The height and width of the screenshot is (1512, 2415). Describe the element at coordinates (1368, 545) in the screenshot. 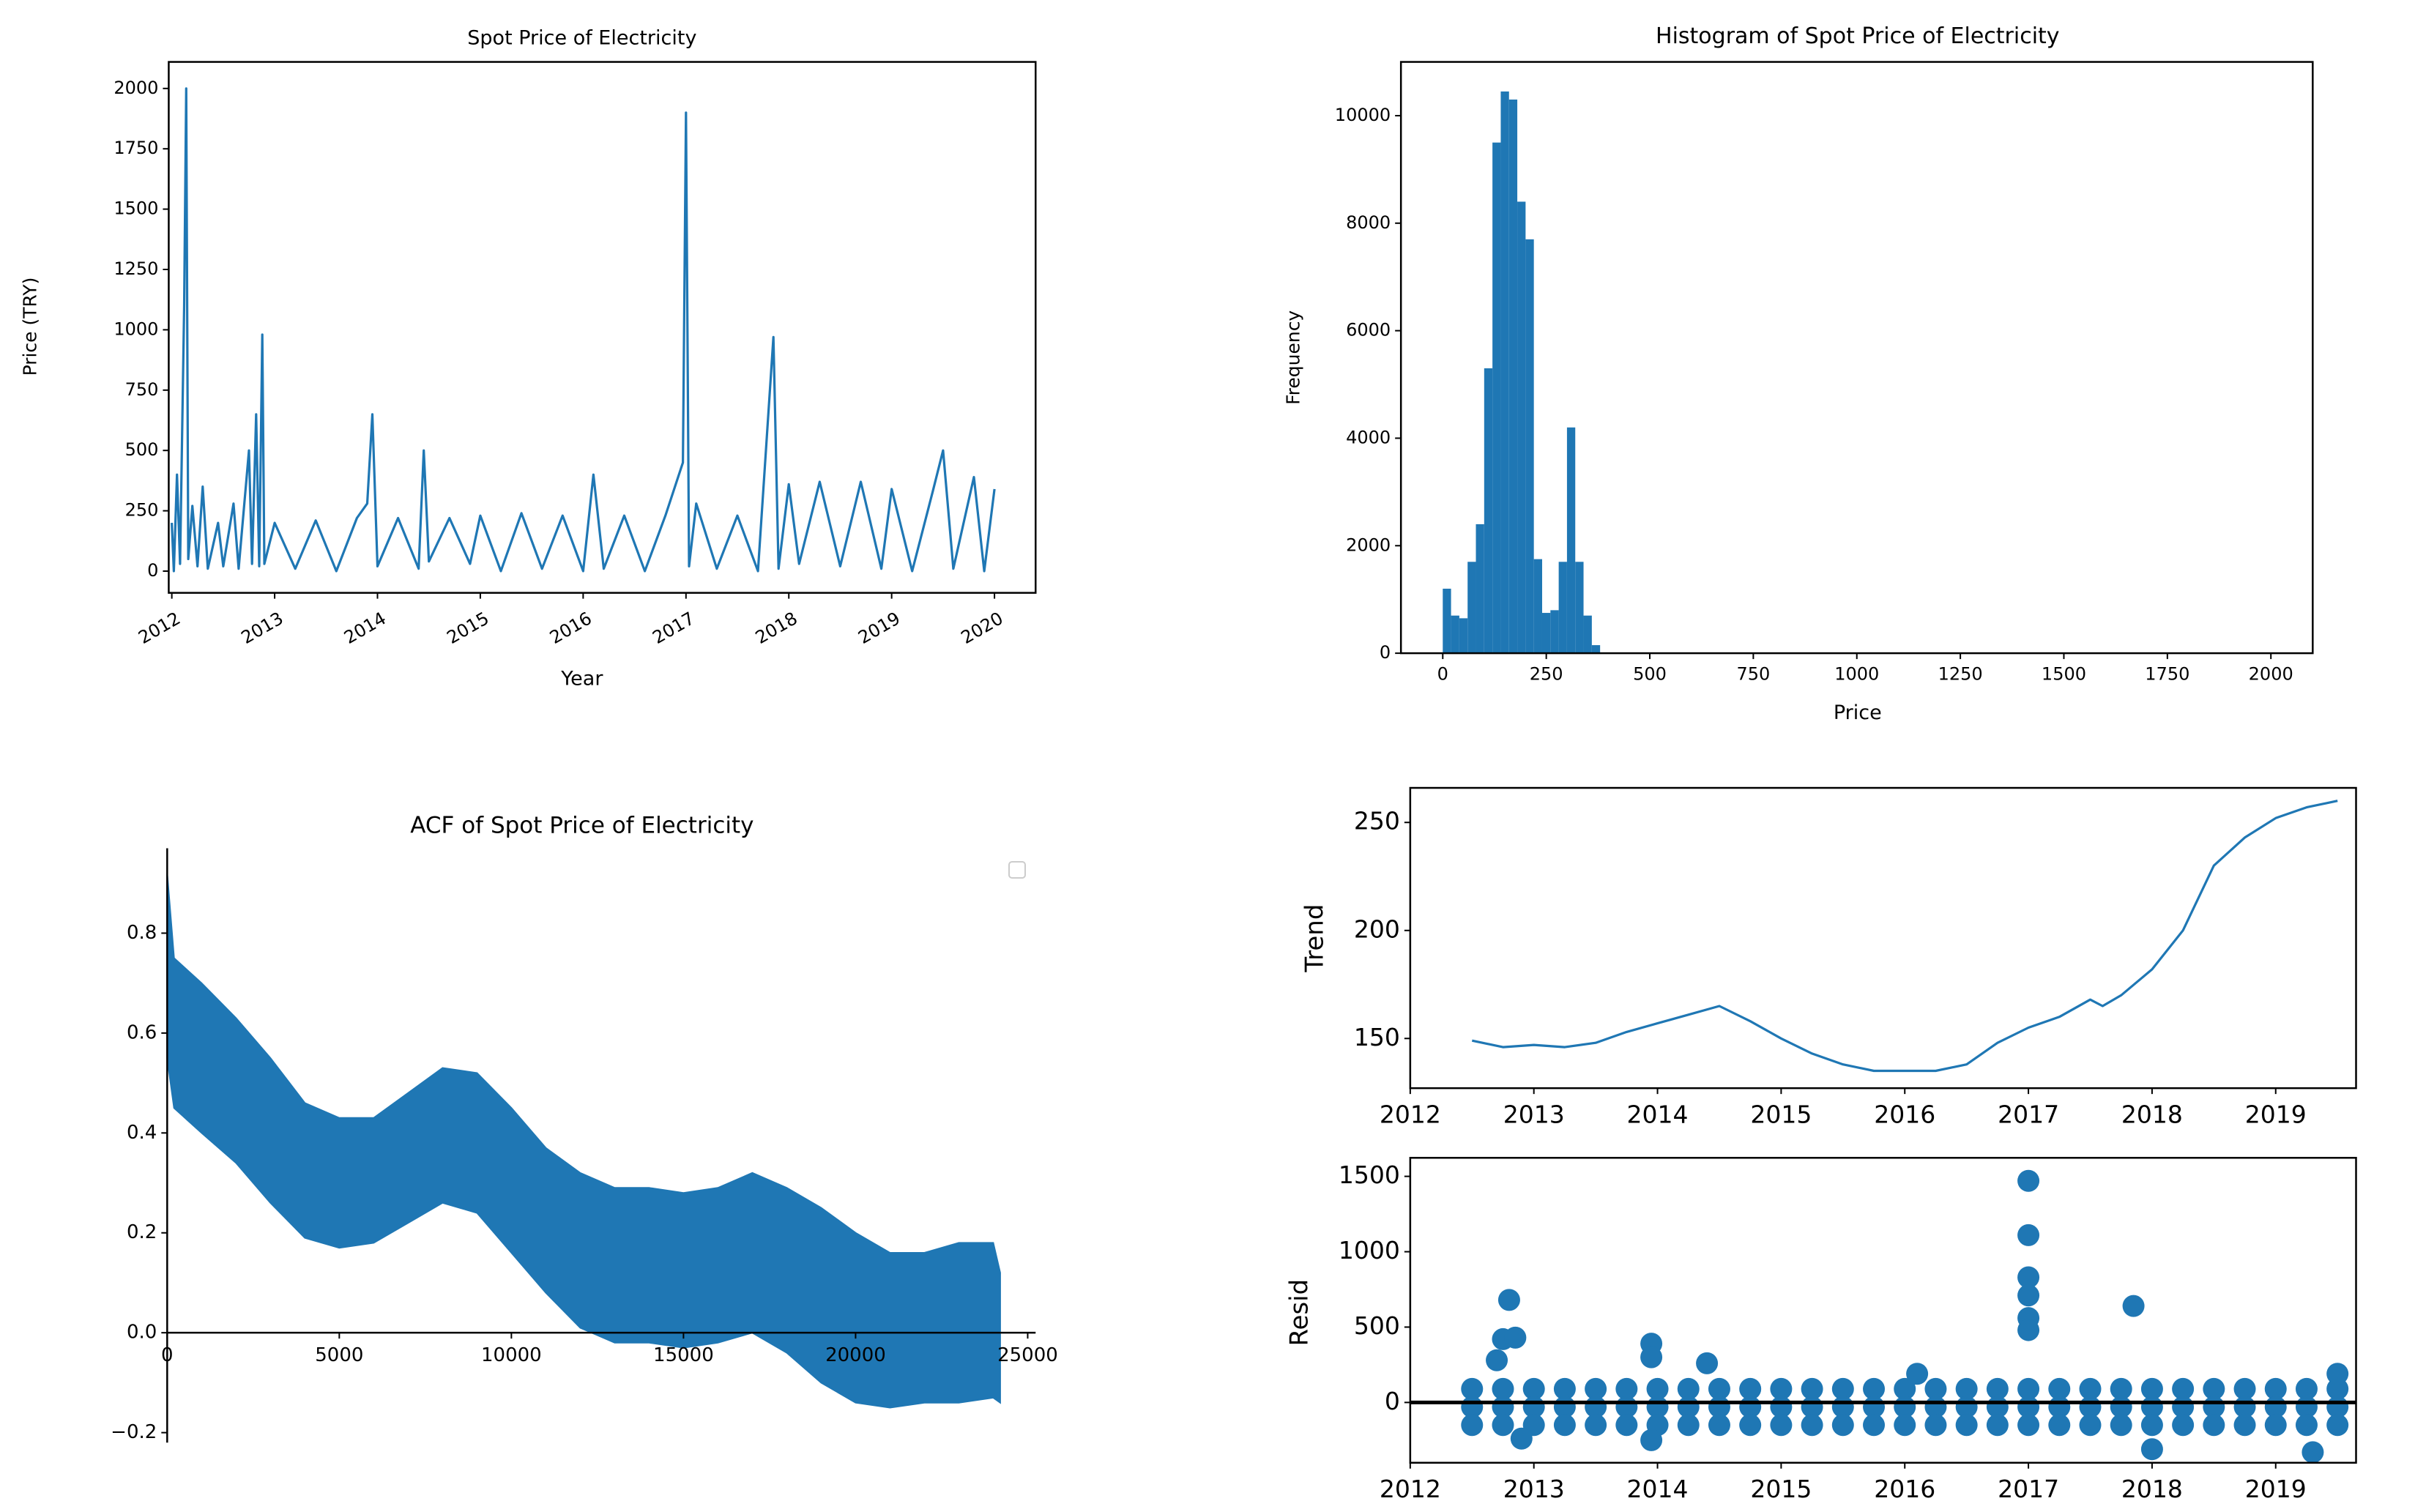

I see `y-tick-label: 2000` at that location.